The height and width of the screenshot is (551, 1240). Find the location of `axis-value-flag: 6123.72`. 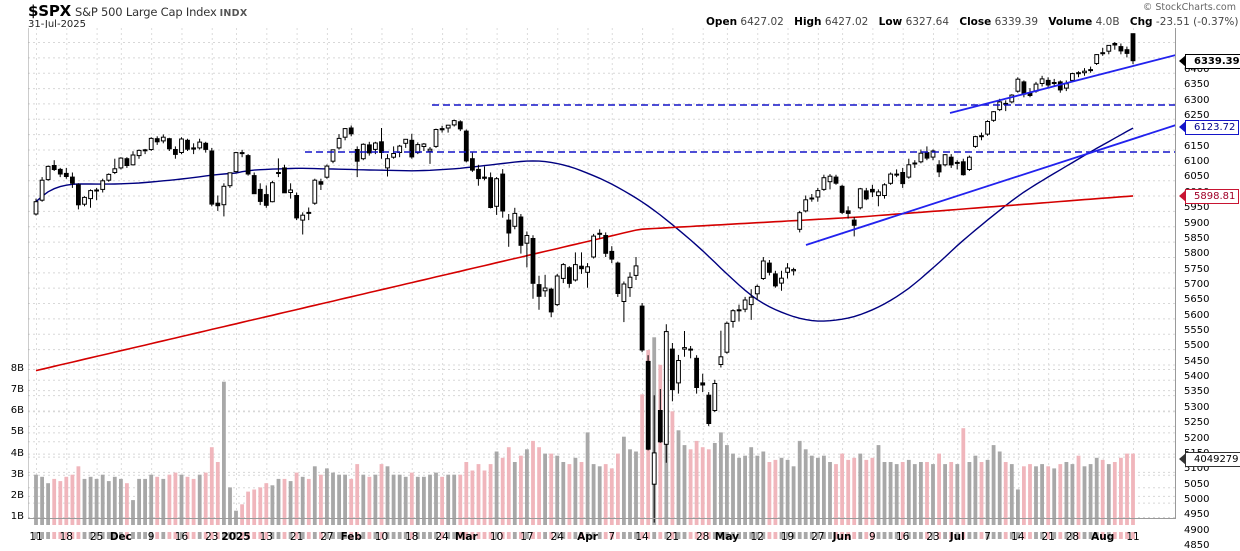

axis-value-flag: 6123.72 is located at coordinates (1209, 128).